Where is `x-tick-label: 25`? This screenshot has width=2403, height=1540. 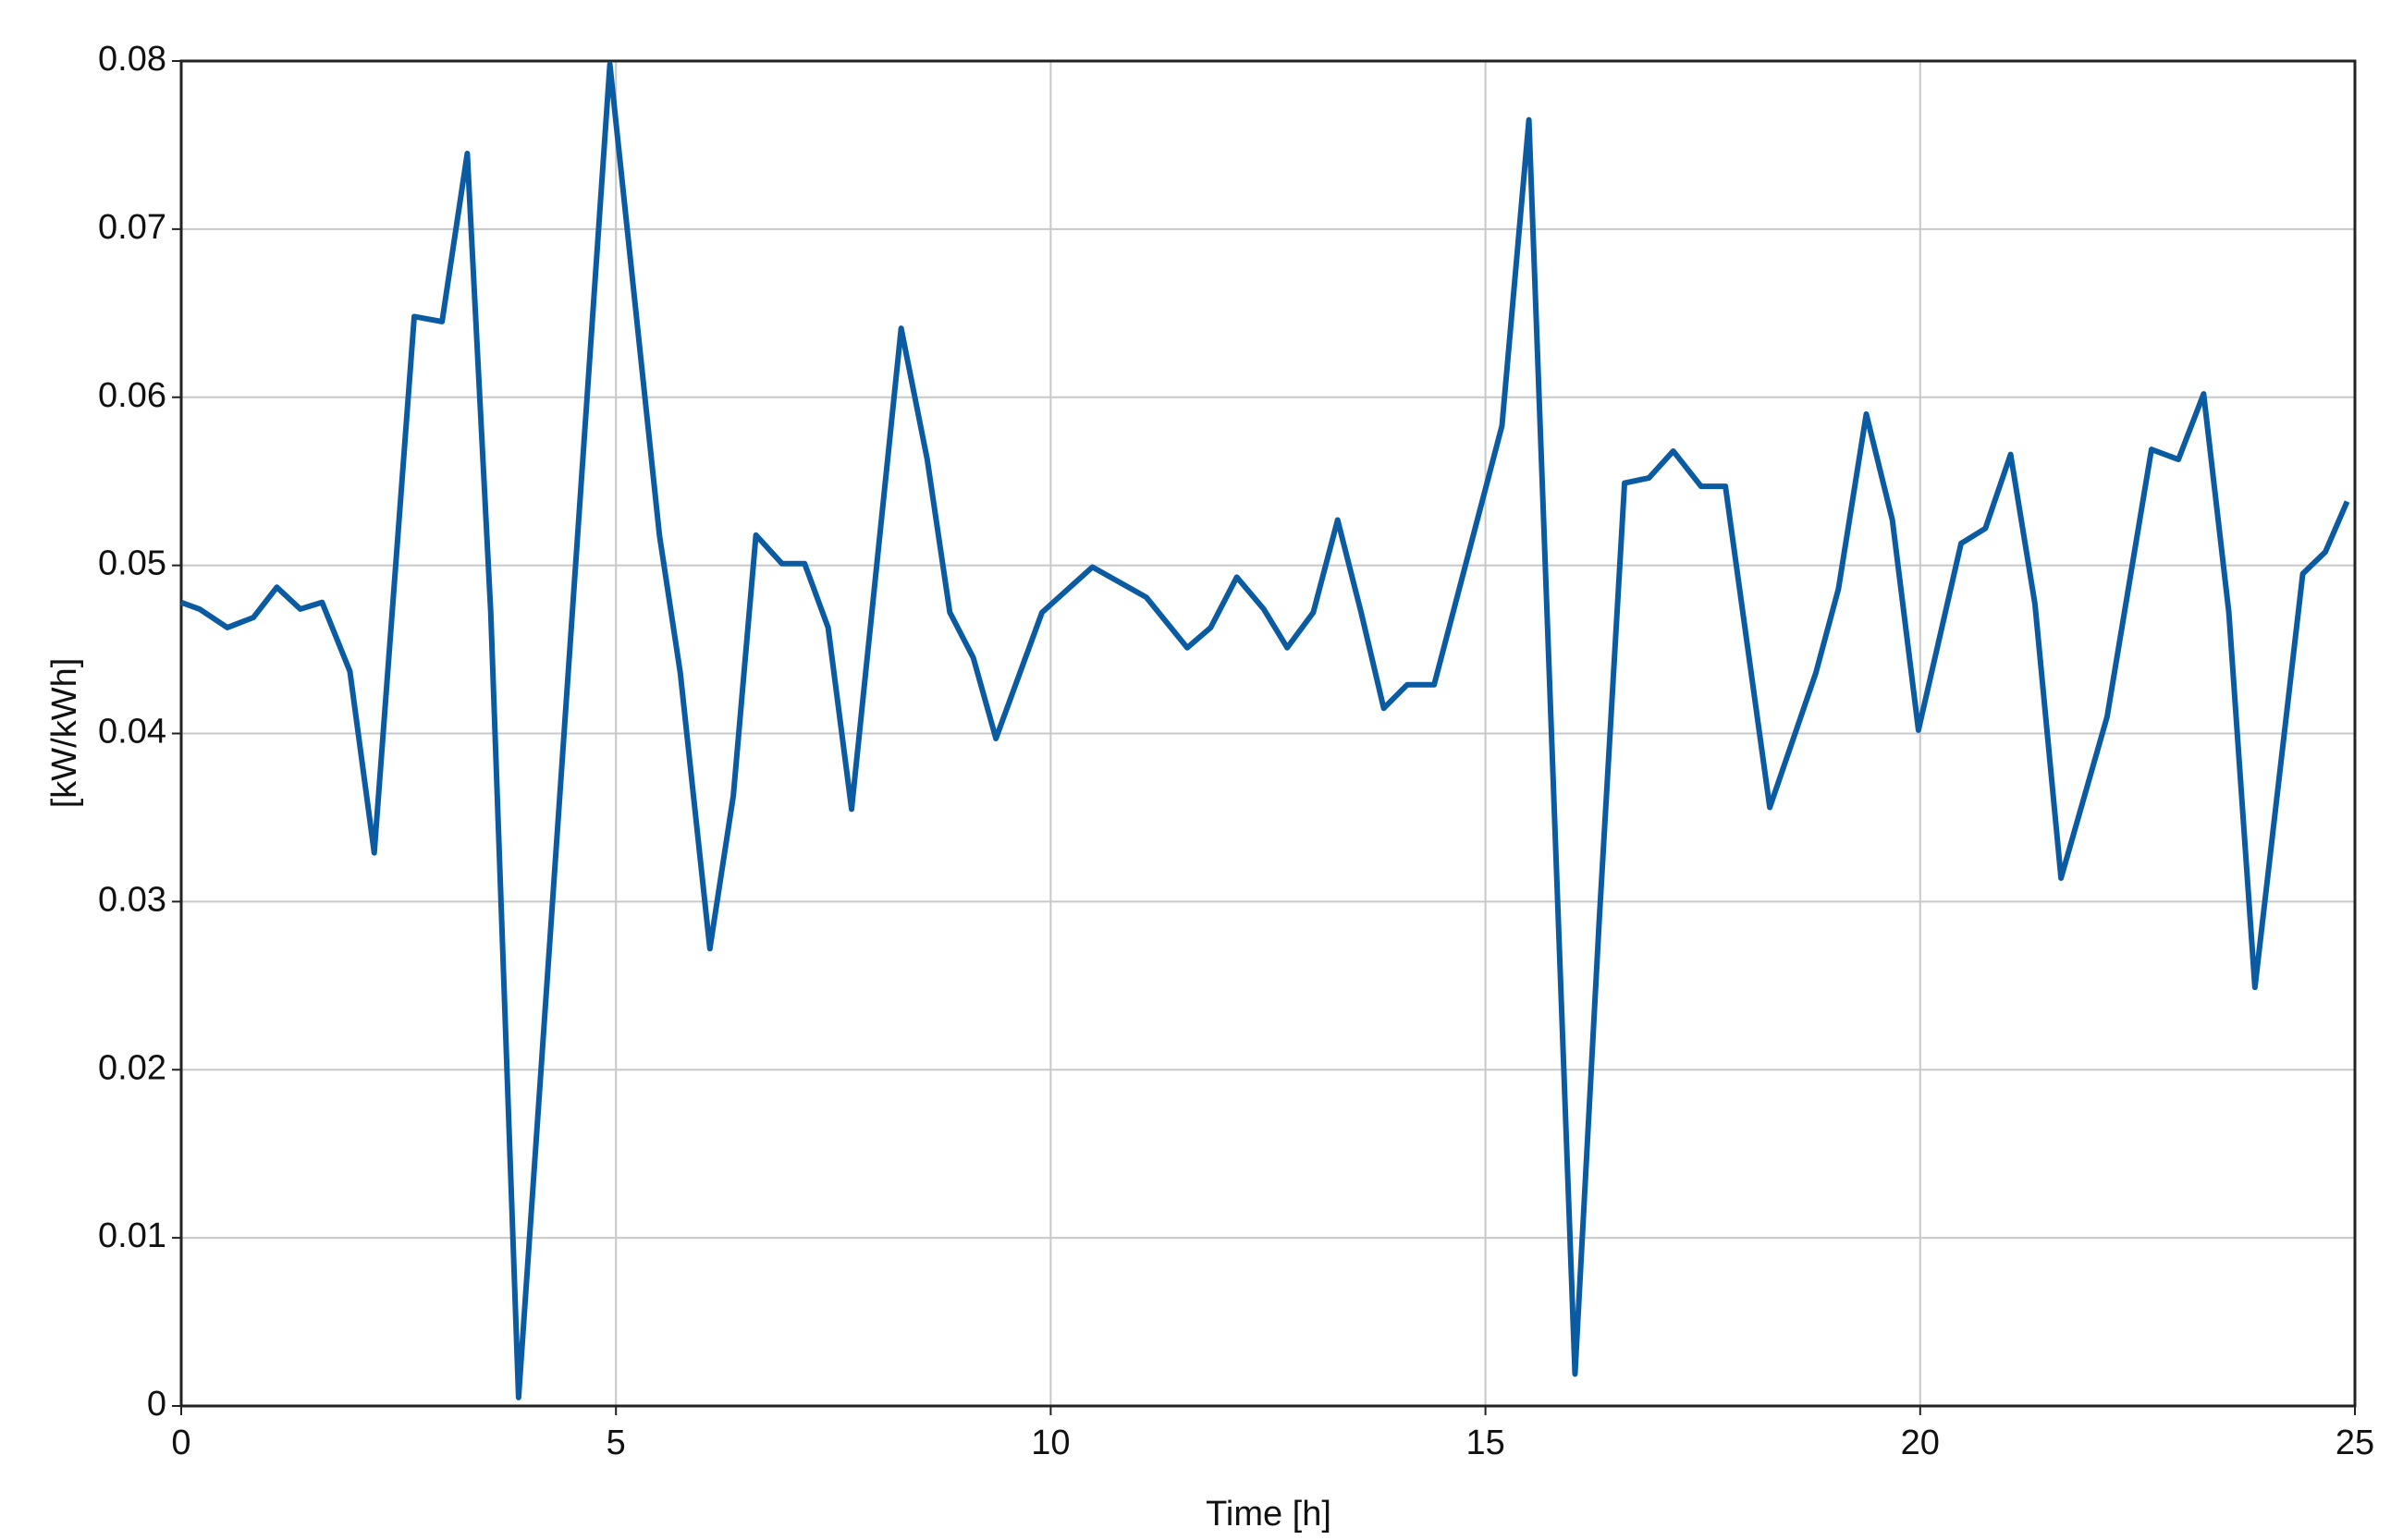 x-tick-label: 25 is located at coordinates (2355, 1443).